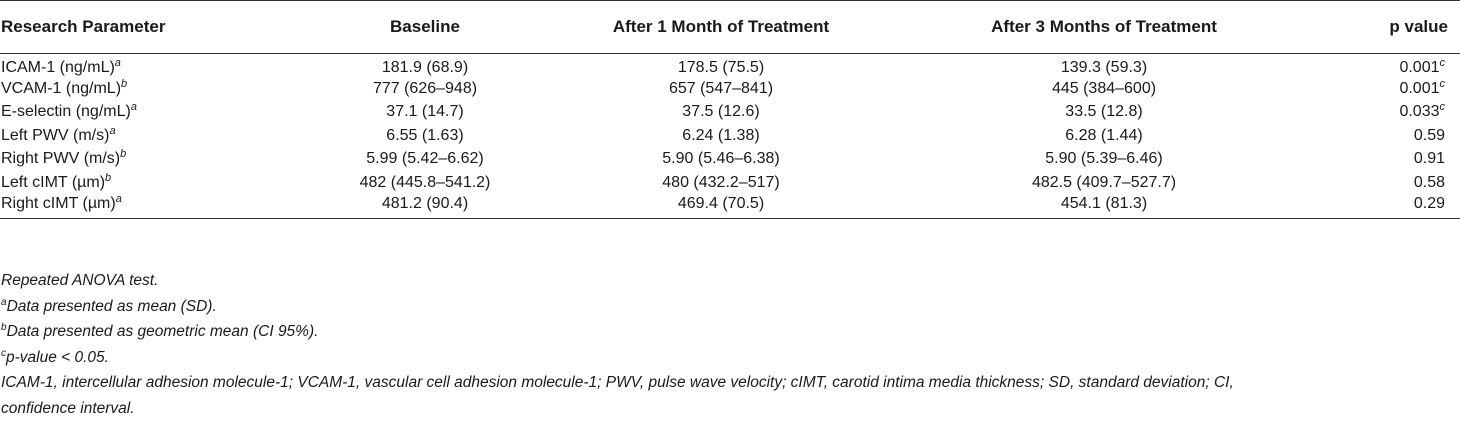 The height and width of the screenshot is (423, 1460). Describe the element at coordinates (146, 136) in the screenshot. I see `row-parameter: Left PWV (m/s)a` at that location.